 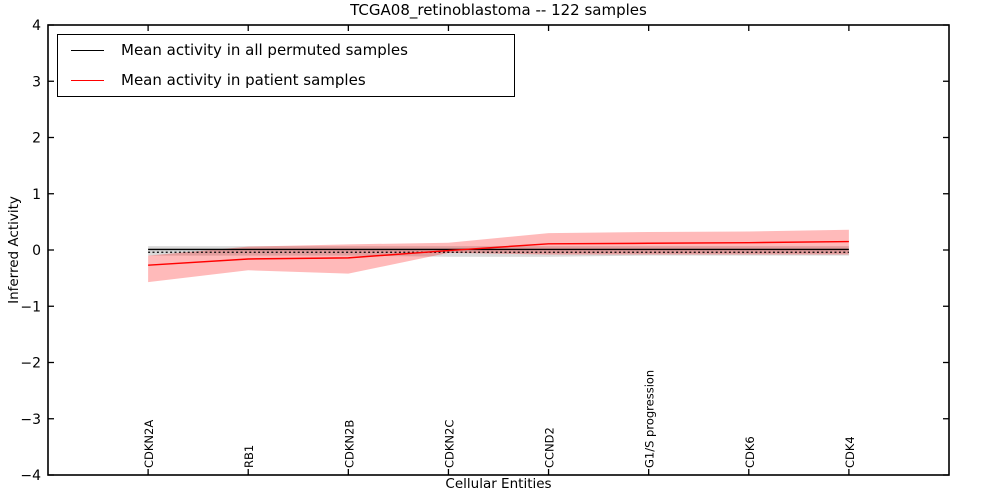 I want to click on legend-entry-patient: Mean activity in patient samples, so click(x=286, y=81).